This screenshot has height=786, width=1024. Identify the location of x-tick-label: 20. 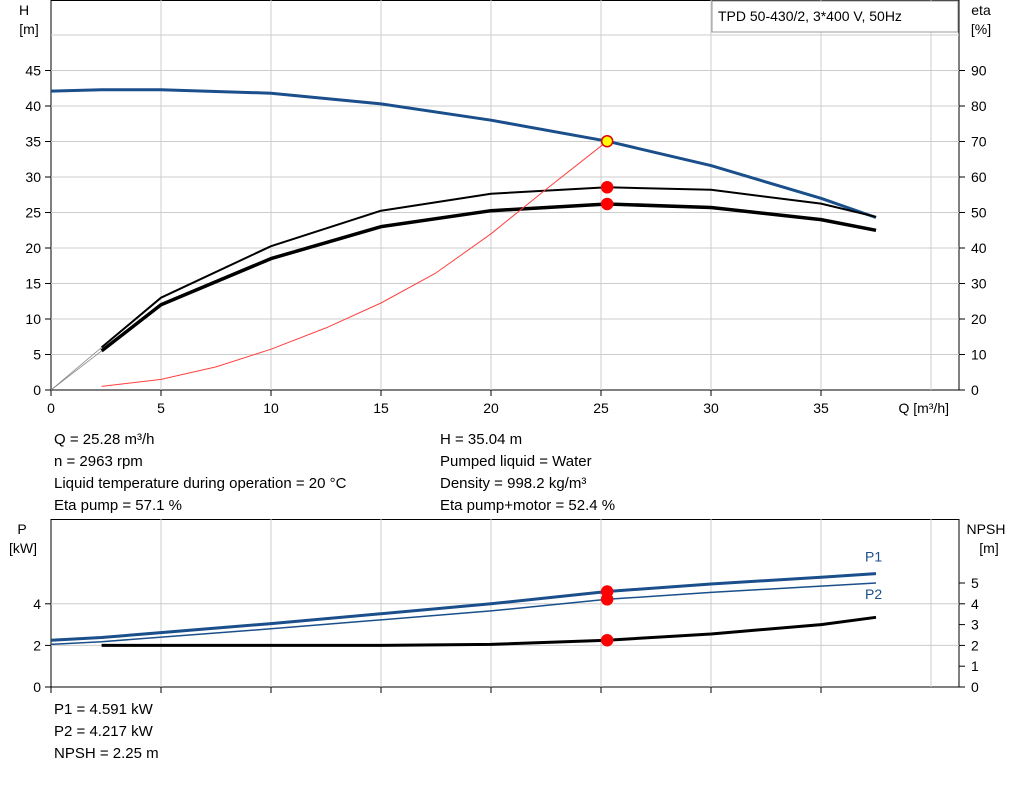
(491, 408).